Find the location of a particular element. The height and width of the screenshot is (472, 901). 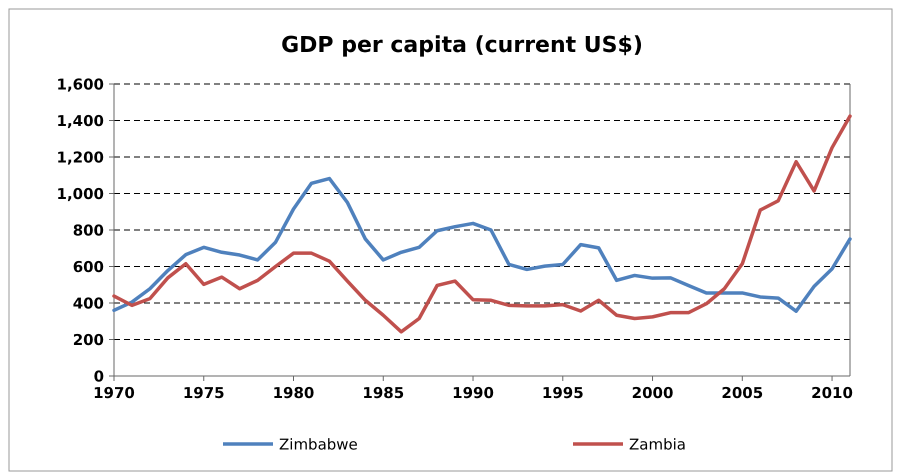

y-tick-label: 400 is located at coordinates (88, 303).